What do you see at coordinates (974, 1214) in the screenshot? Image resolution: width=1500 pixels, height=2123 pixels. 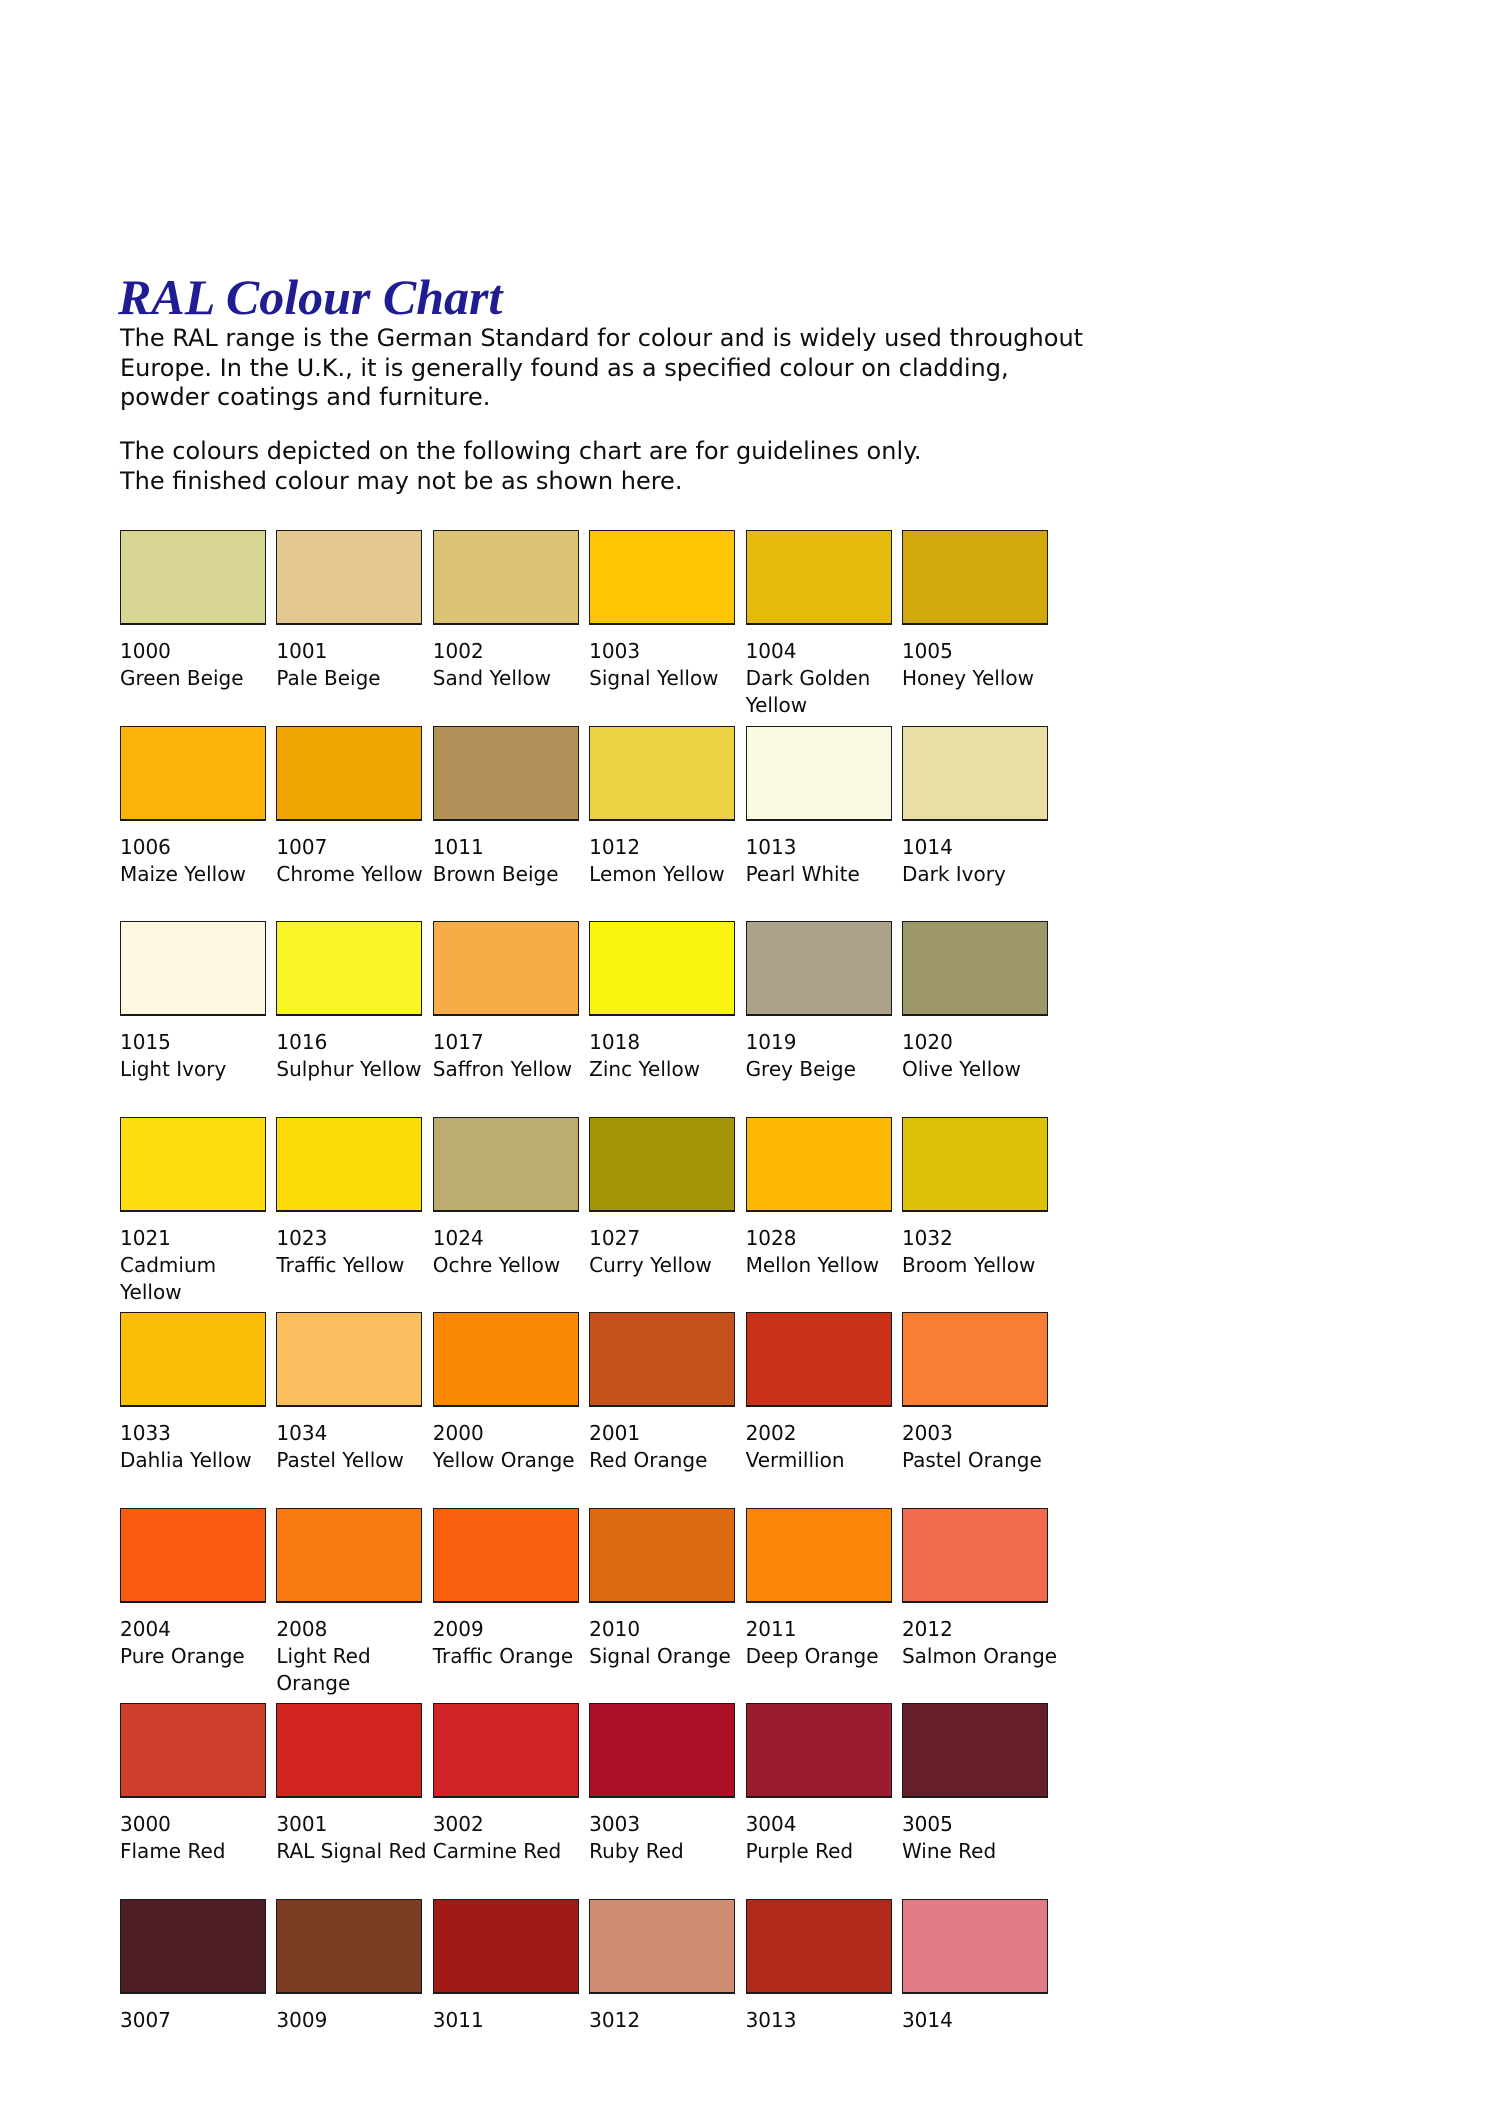 I see `swatch-cell: 1032 Broom Yellow` at bounding box center [974, 1214].